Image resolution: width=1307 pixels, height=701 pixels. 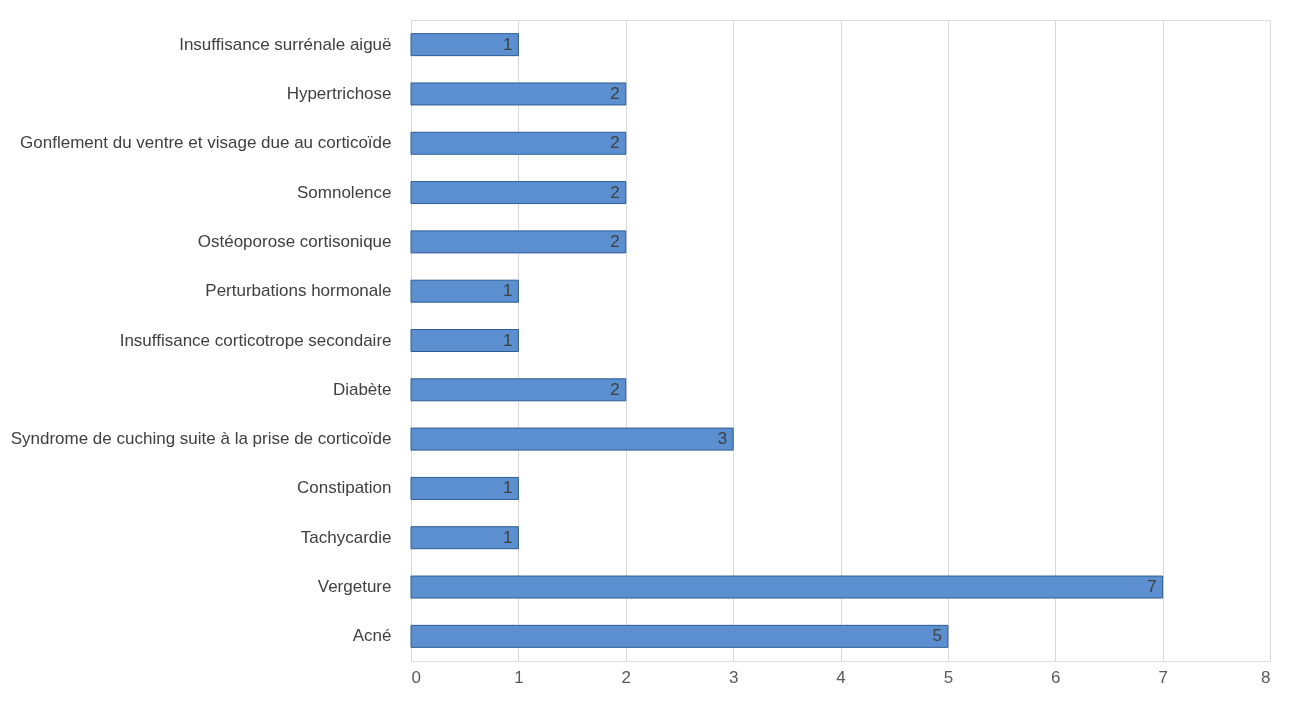 What do you see at coordinates (285, 44) in the screenshot?
I see `y-tick-label: Insuffisance surrénale aiguë` at bounding box center [285, 44].